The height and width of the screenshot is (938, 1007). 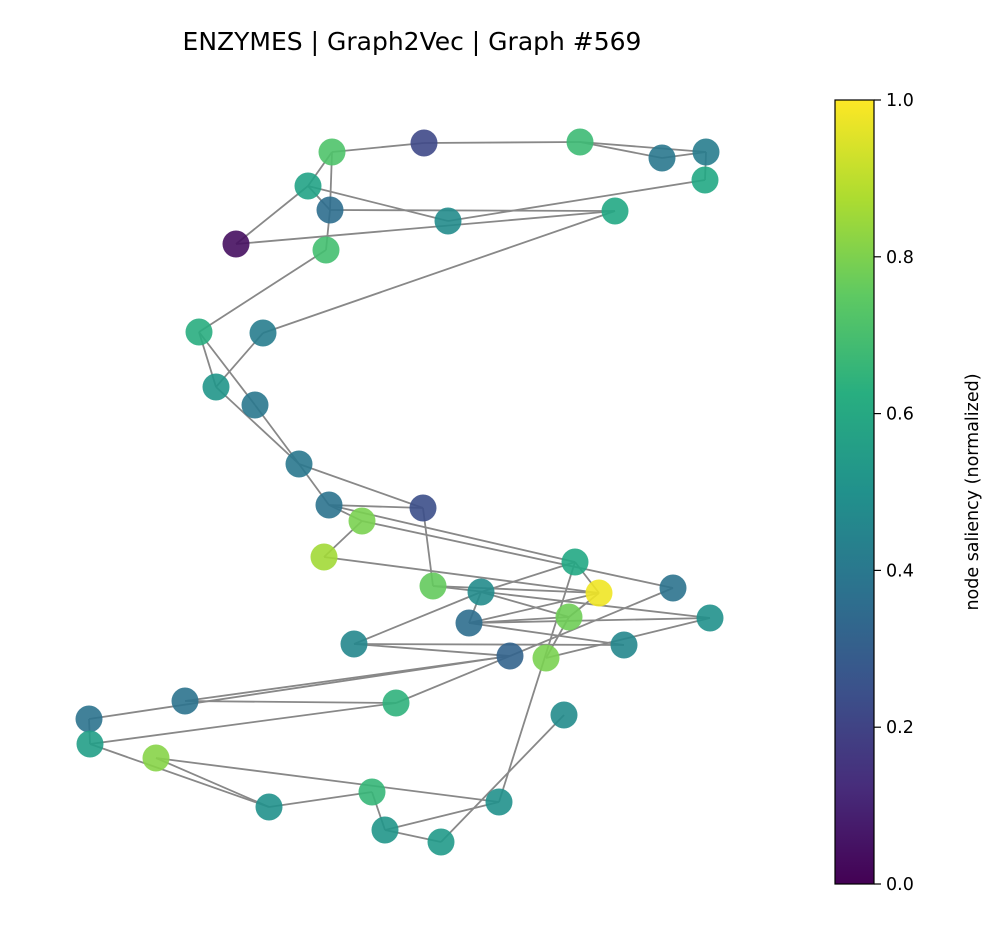 What do you see at coordinates (412, 41) in the screenshot?
I see `chart-title: ENZYMES | Graph2Vec | Graph #569` at bounding box center [412, 41].